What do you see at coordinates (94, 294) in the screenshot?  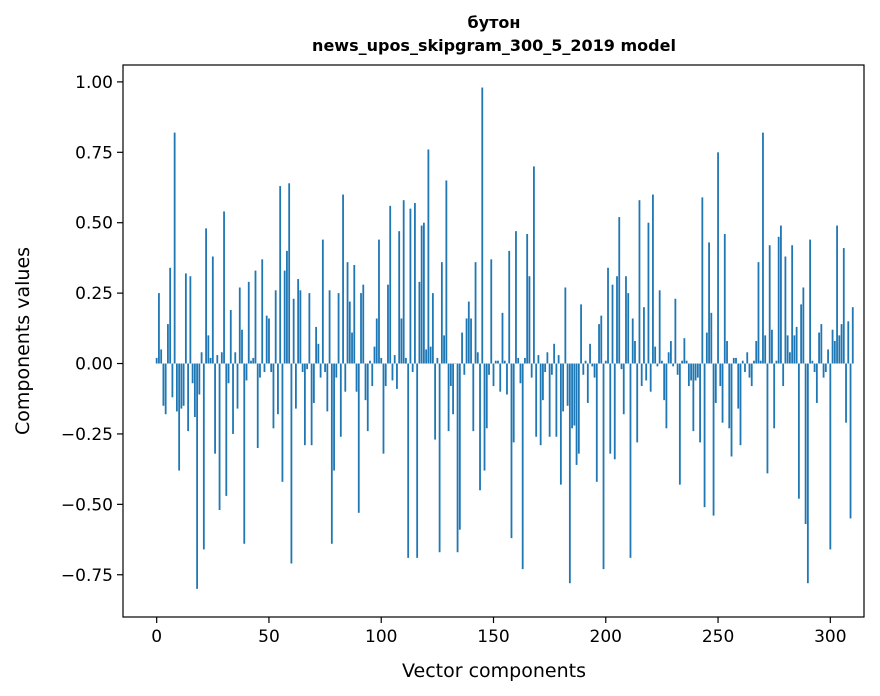 I see `y-tick-label: 0.25` at bounding box center [94, 294].